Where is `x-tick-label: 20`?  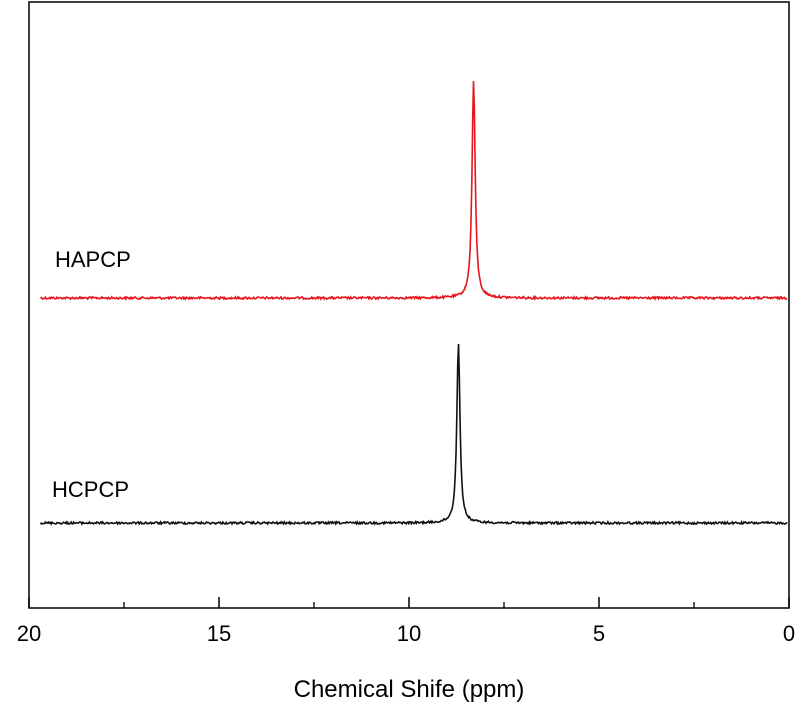 x-tick-label: 20 is located at coordinates (29, 633).